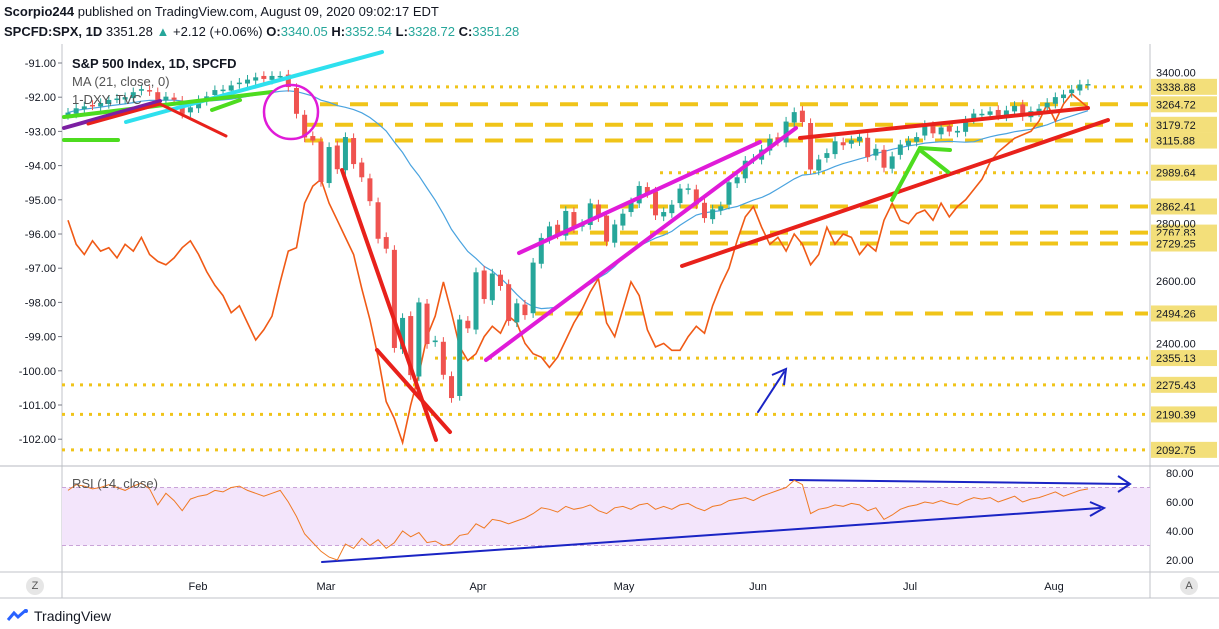 The image size is (1219, 629). I want to click on rsi-tick-label: 80.00, so click(1180, 474).